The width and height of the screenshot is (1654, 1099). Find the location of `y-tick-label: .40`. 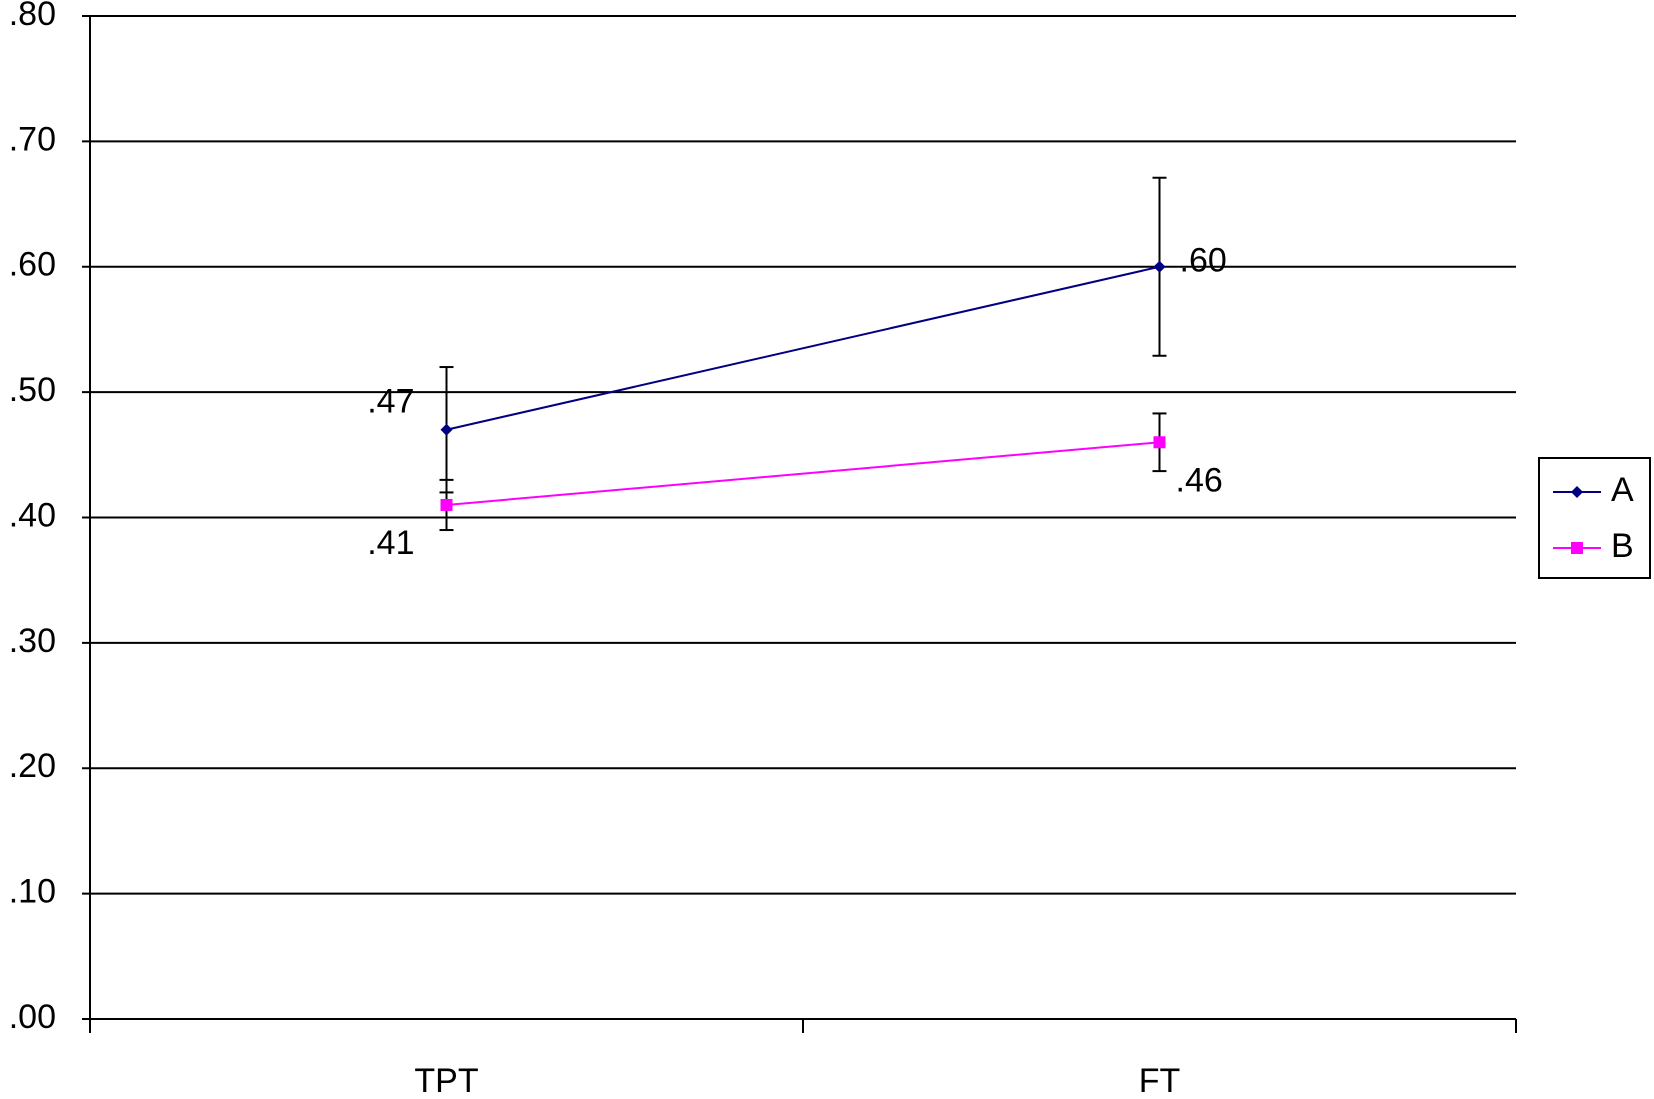

y-tick-label: .40 is located at coordinates (32, 515).